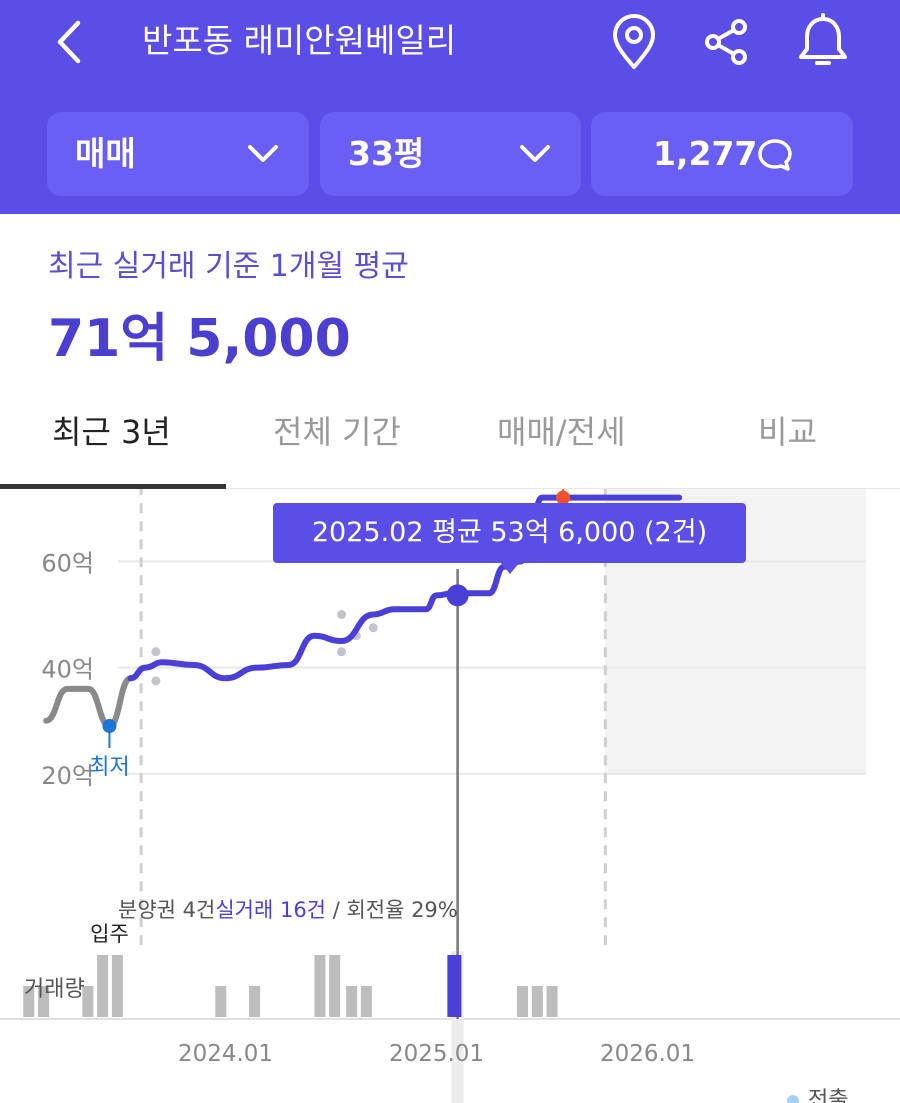 Image resolution: width=900 pixels, height=1103 pixels. I want to click on average-price-label: 최근 실거래 기준 1개월 평균, so click(228, 266).